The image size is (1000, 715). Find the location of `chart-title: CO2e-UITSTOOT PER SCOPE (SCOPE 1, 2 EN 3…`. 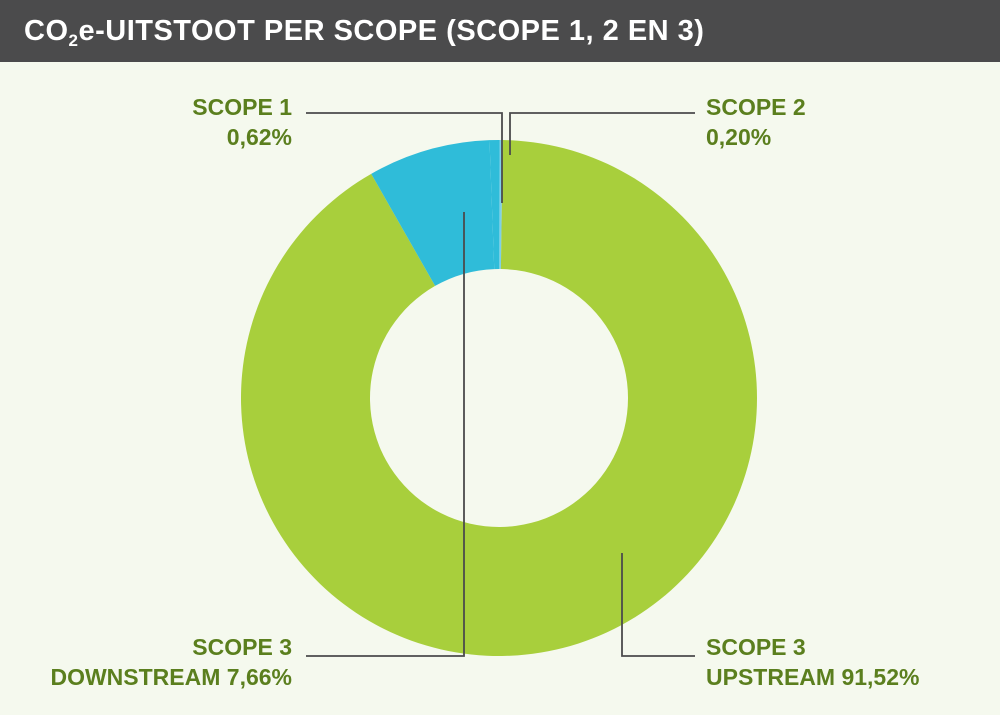

chart-title: CO2e-UITSTOOT PER SCOPE (SCOPE 1, 2 EN 3… is located at coordinates (500, 31).